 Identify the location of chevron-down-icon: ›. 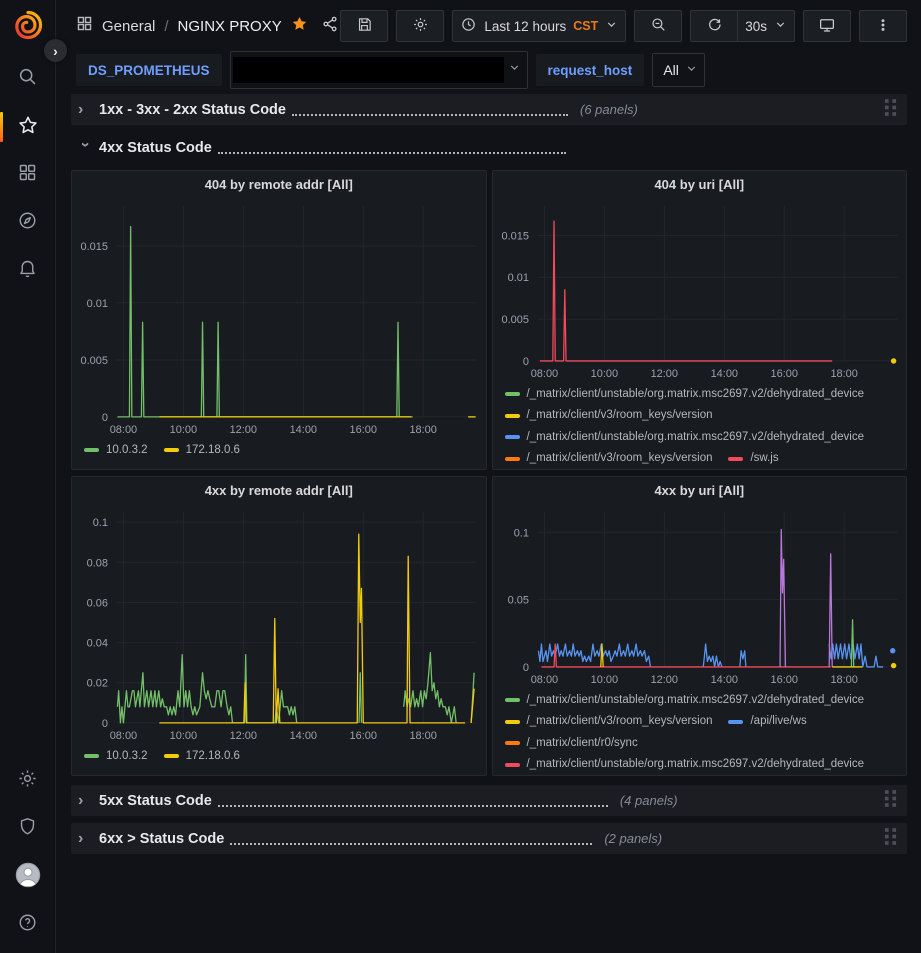
(85, 144).